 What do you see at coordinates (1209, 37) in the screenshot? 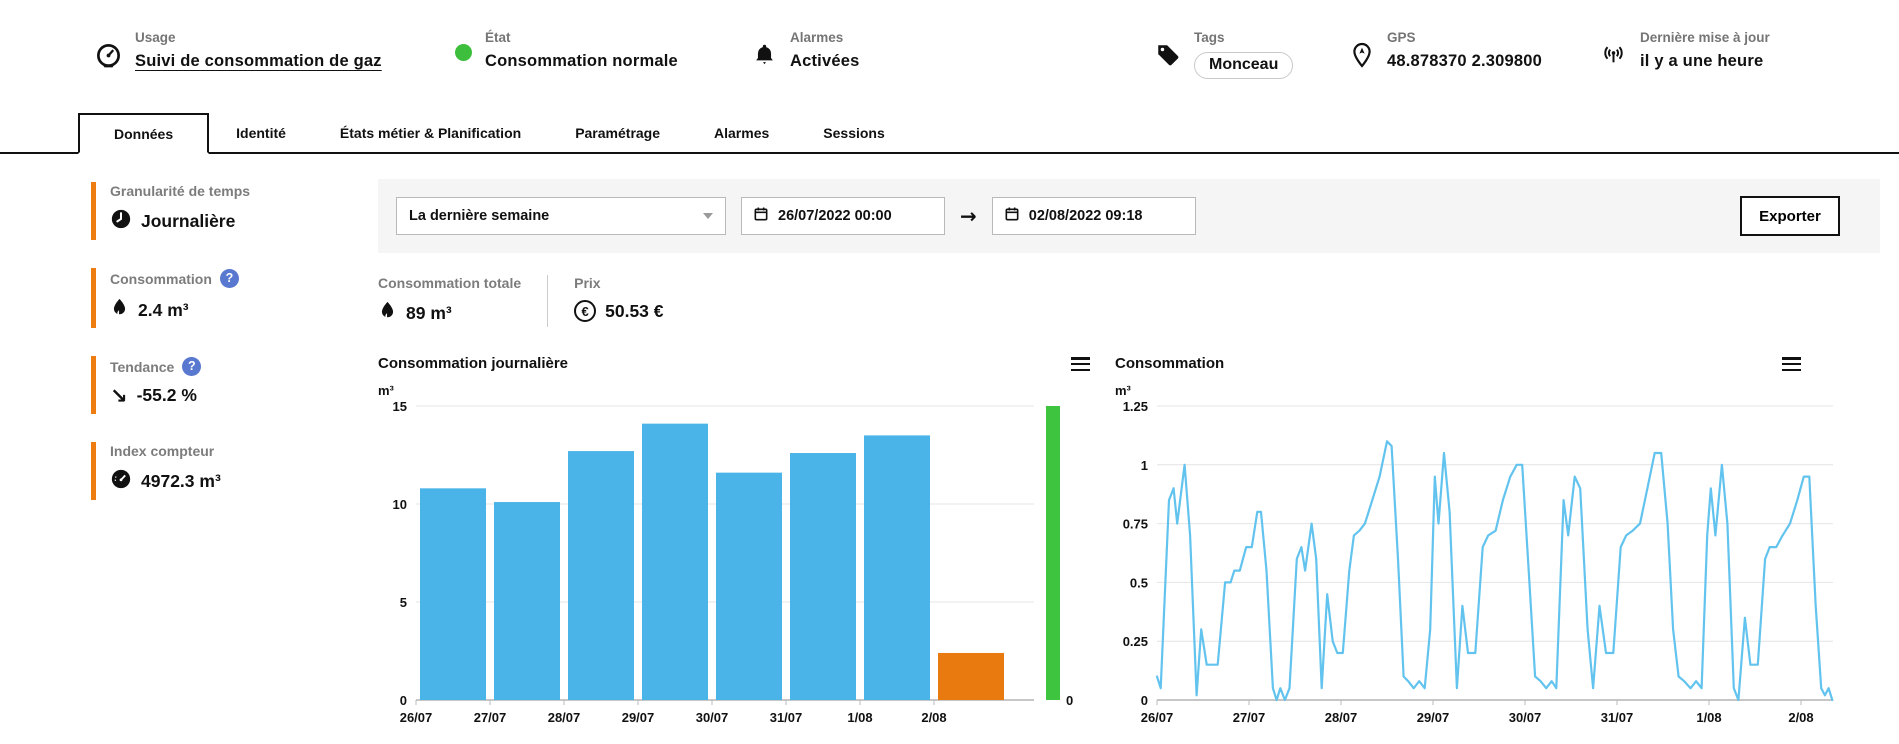
I see `tags-label: Tags` at bounding box center [1209, 37].